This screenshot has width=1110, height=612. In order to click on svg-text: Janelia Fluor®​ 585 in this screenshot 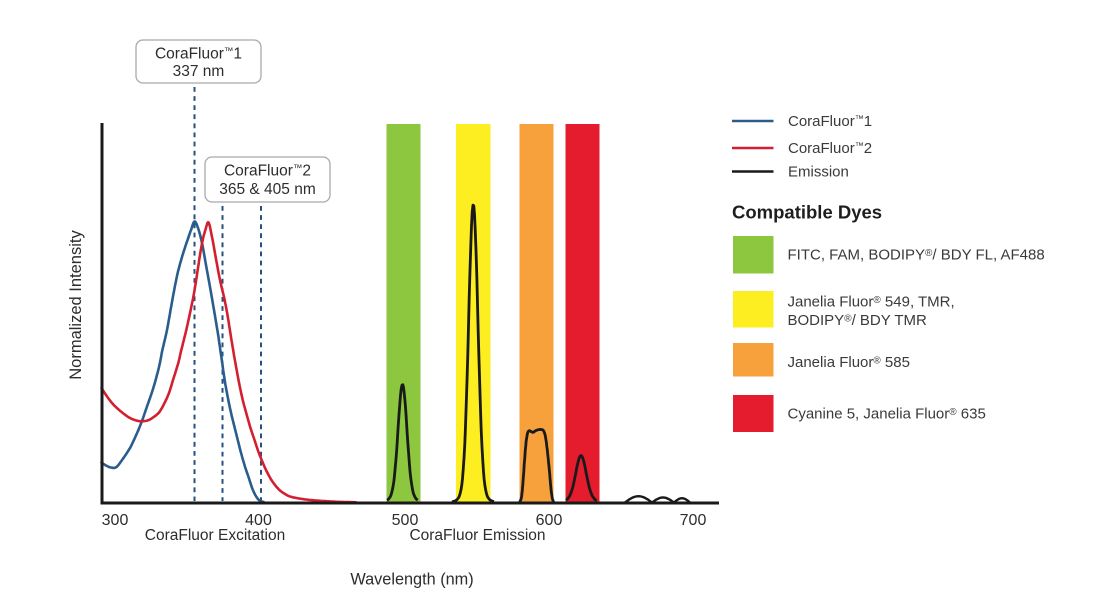, I will do `click(849, 362)`.